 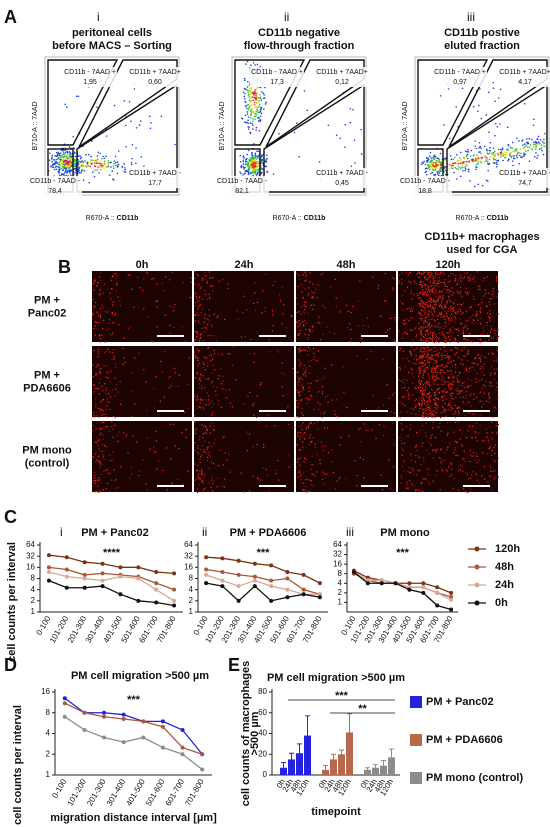 I want to click on y-axis-label: B710-A :: 7AAD, so click(x=35, y=125).